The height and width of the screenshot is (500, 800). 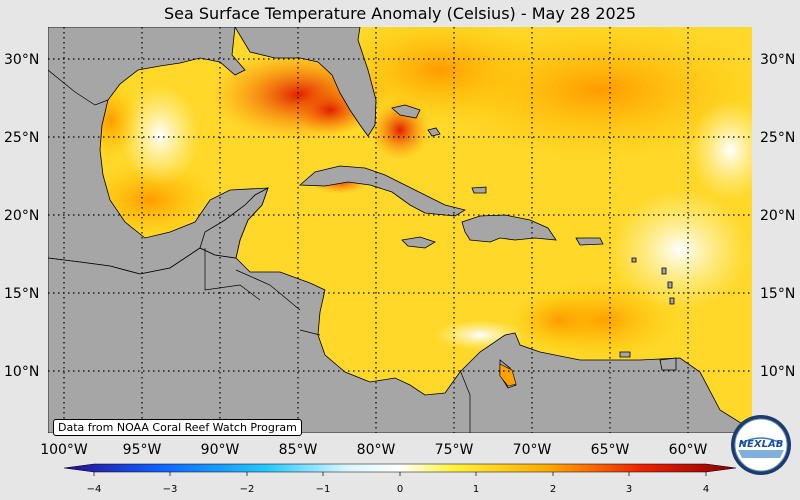 What do you see at coordinates (553, 489) in the screenshot?
I see `colorbar-tick-label: 2` at bounding box center [553, 489].